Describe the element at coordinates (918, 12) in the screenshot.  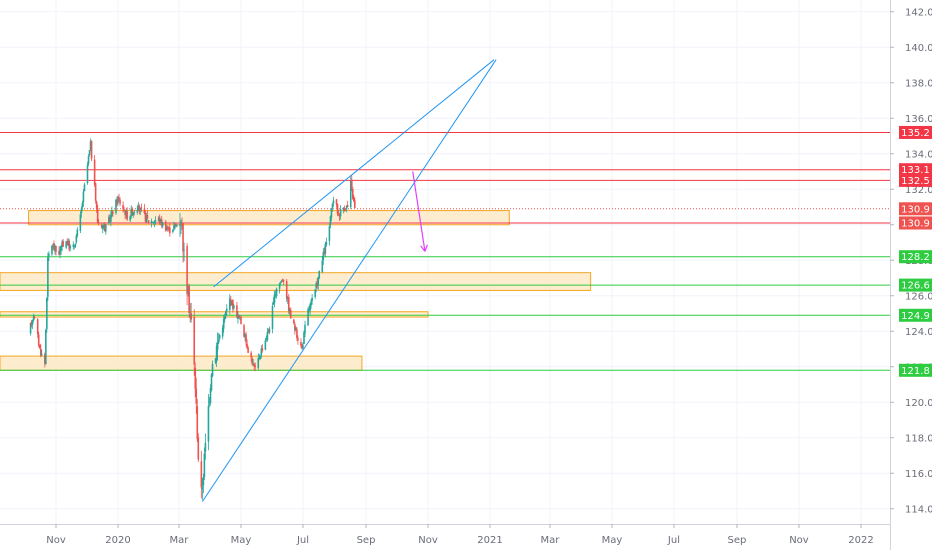
I see `y-tick-label: 142.0` at that location.